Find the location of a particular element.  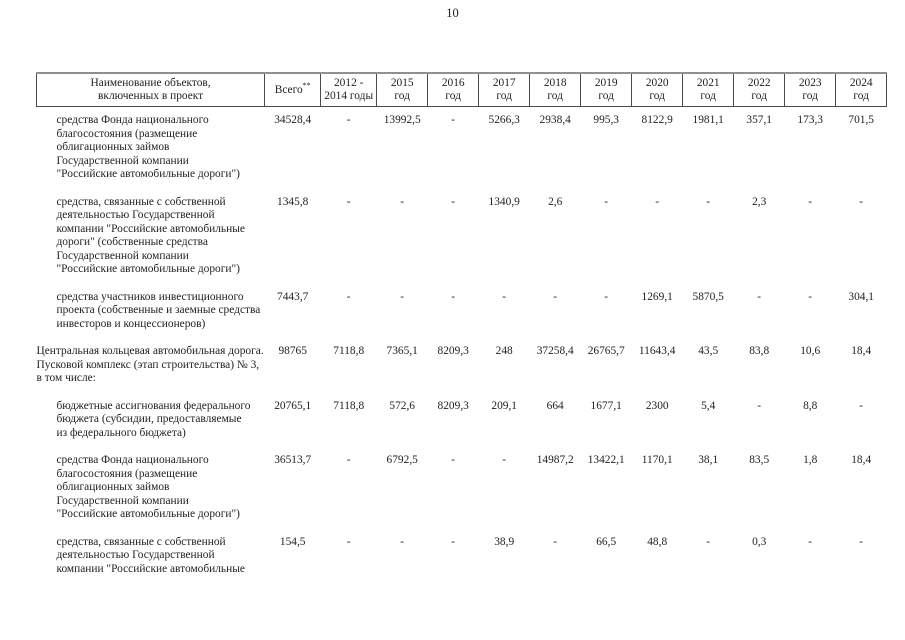

value-cell: 154,5 is located at coordinates (292, 541).